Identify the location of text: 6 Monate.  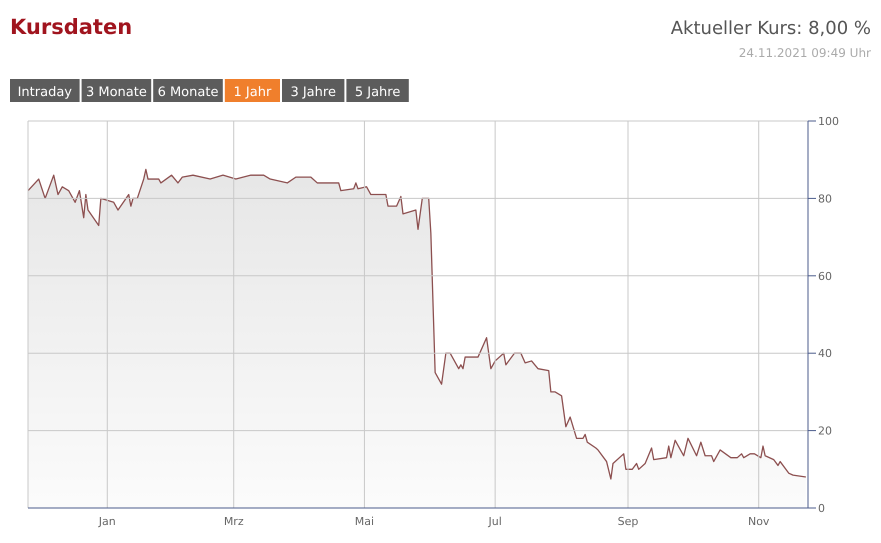
(188, 92).